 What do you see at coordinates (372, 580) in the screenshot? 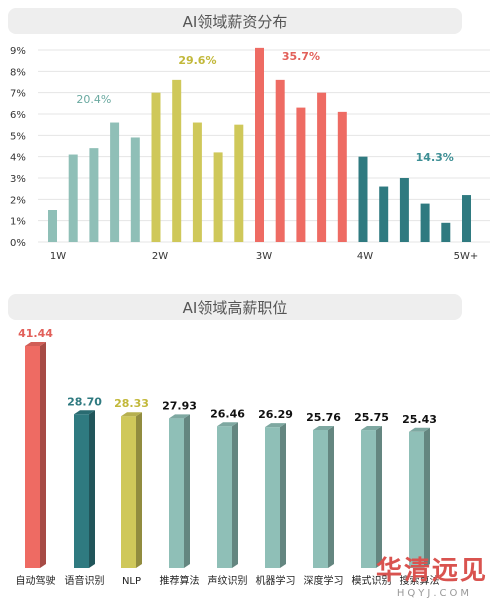
I see `job-category-label: 模式识别` at bounding box center [372, 580].